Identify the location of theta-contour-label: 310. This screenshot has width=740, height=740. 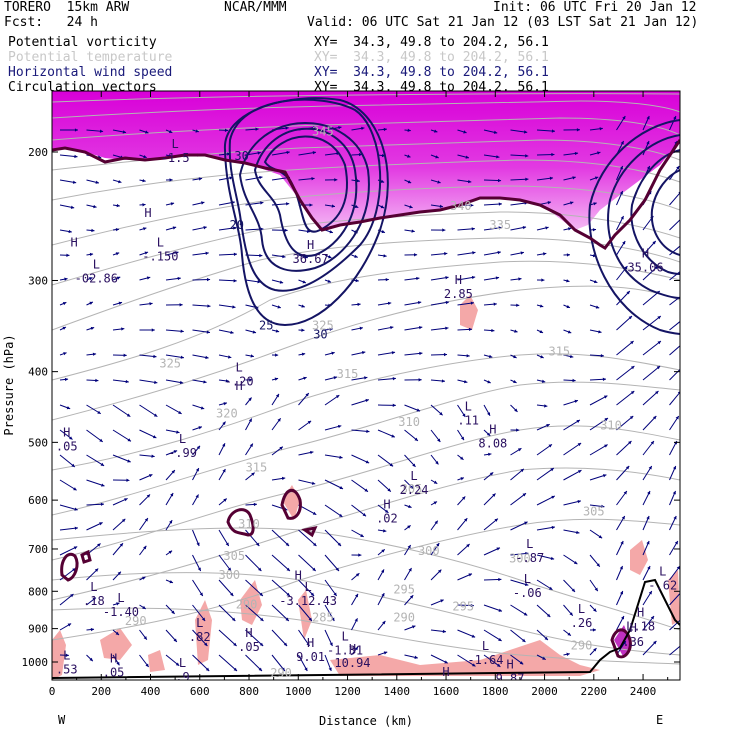
(249, 524).